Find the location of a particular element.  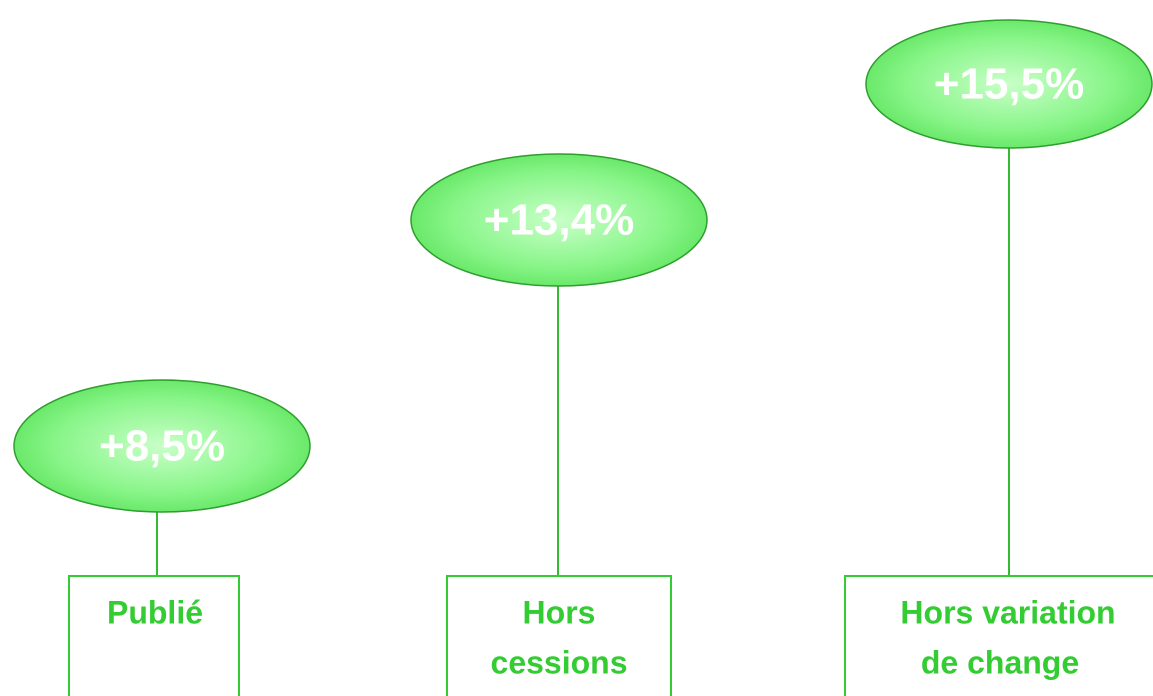

label: de change is located at coordinates (1000, 662).